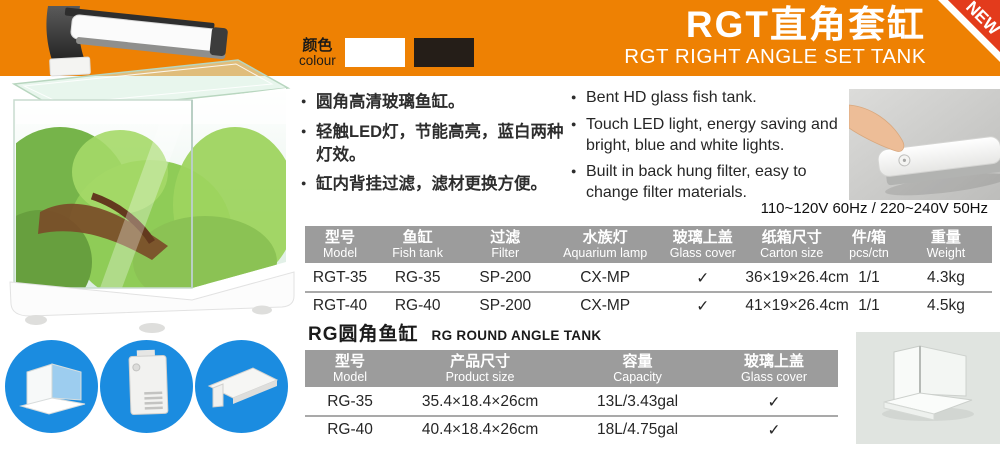 This screenshot has width=1000, height=456. I want to click on colour-label: 颜色 colour, so click(317, 53).